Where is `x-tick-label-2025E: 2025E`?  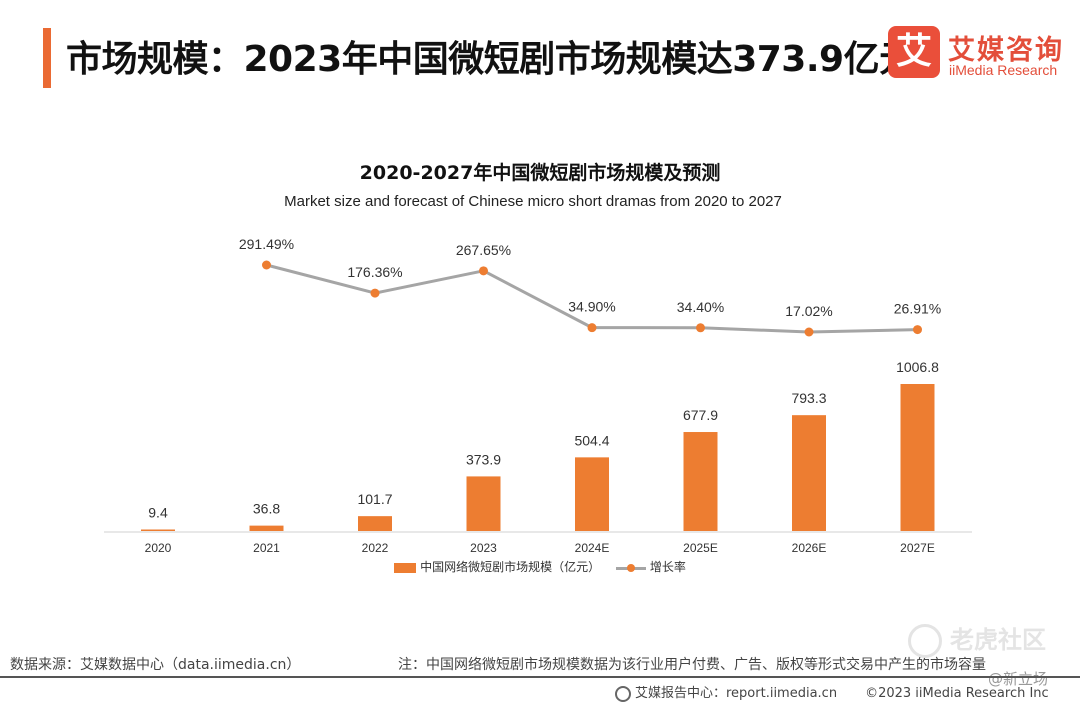 x-tick-label-2025E: 2025E is located at coordinates (700, 548).